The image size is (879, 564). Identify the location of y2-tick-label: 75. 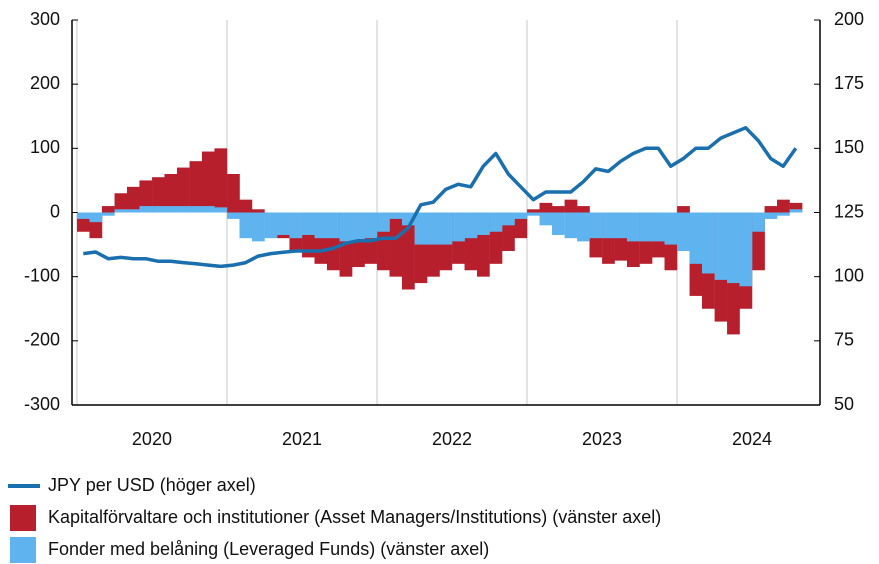
(844, 340).